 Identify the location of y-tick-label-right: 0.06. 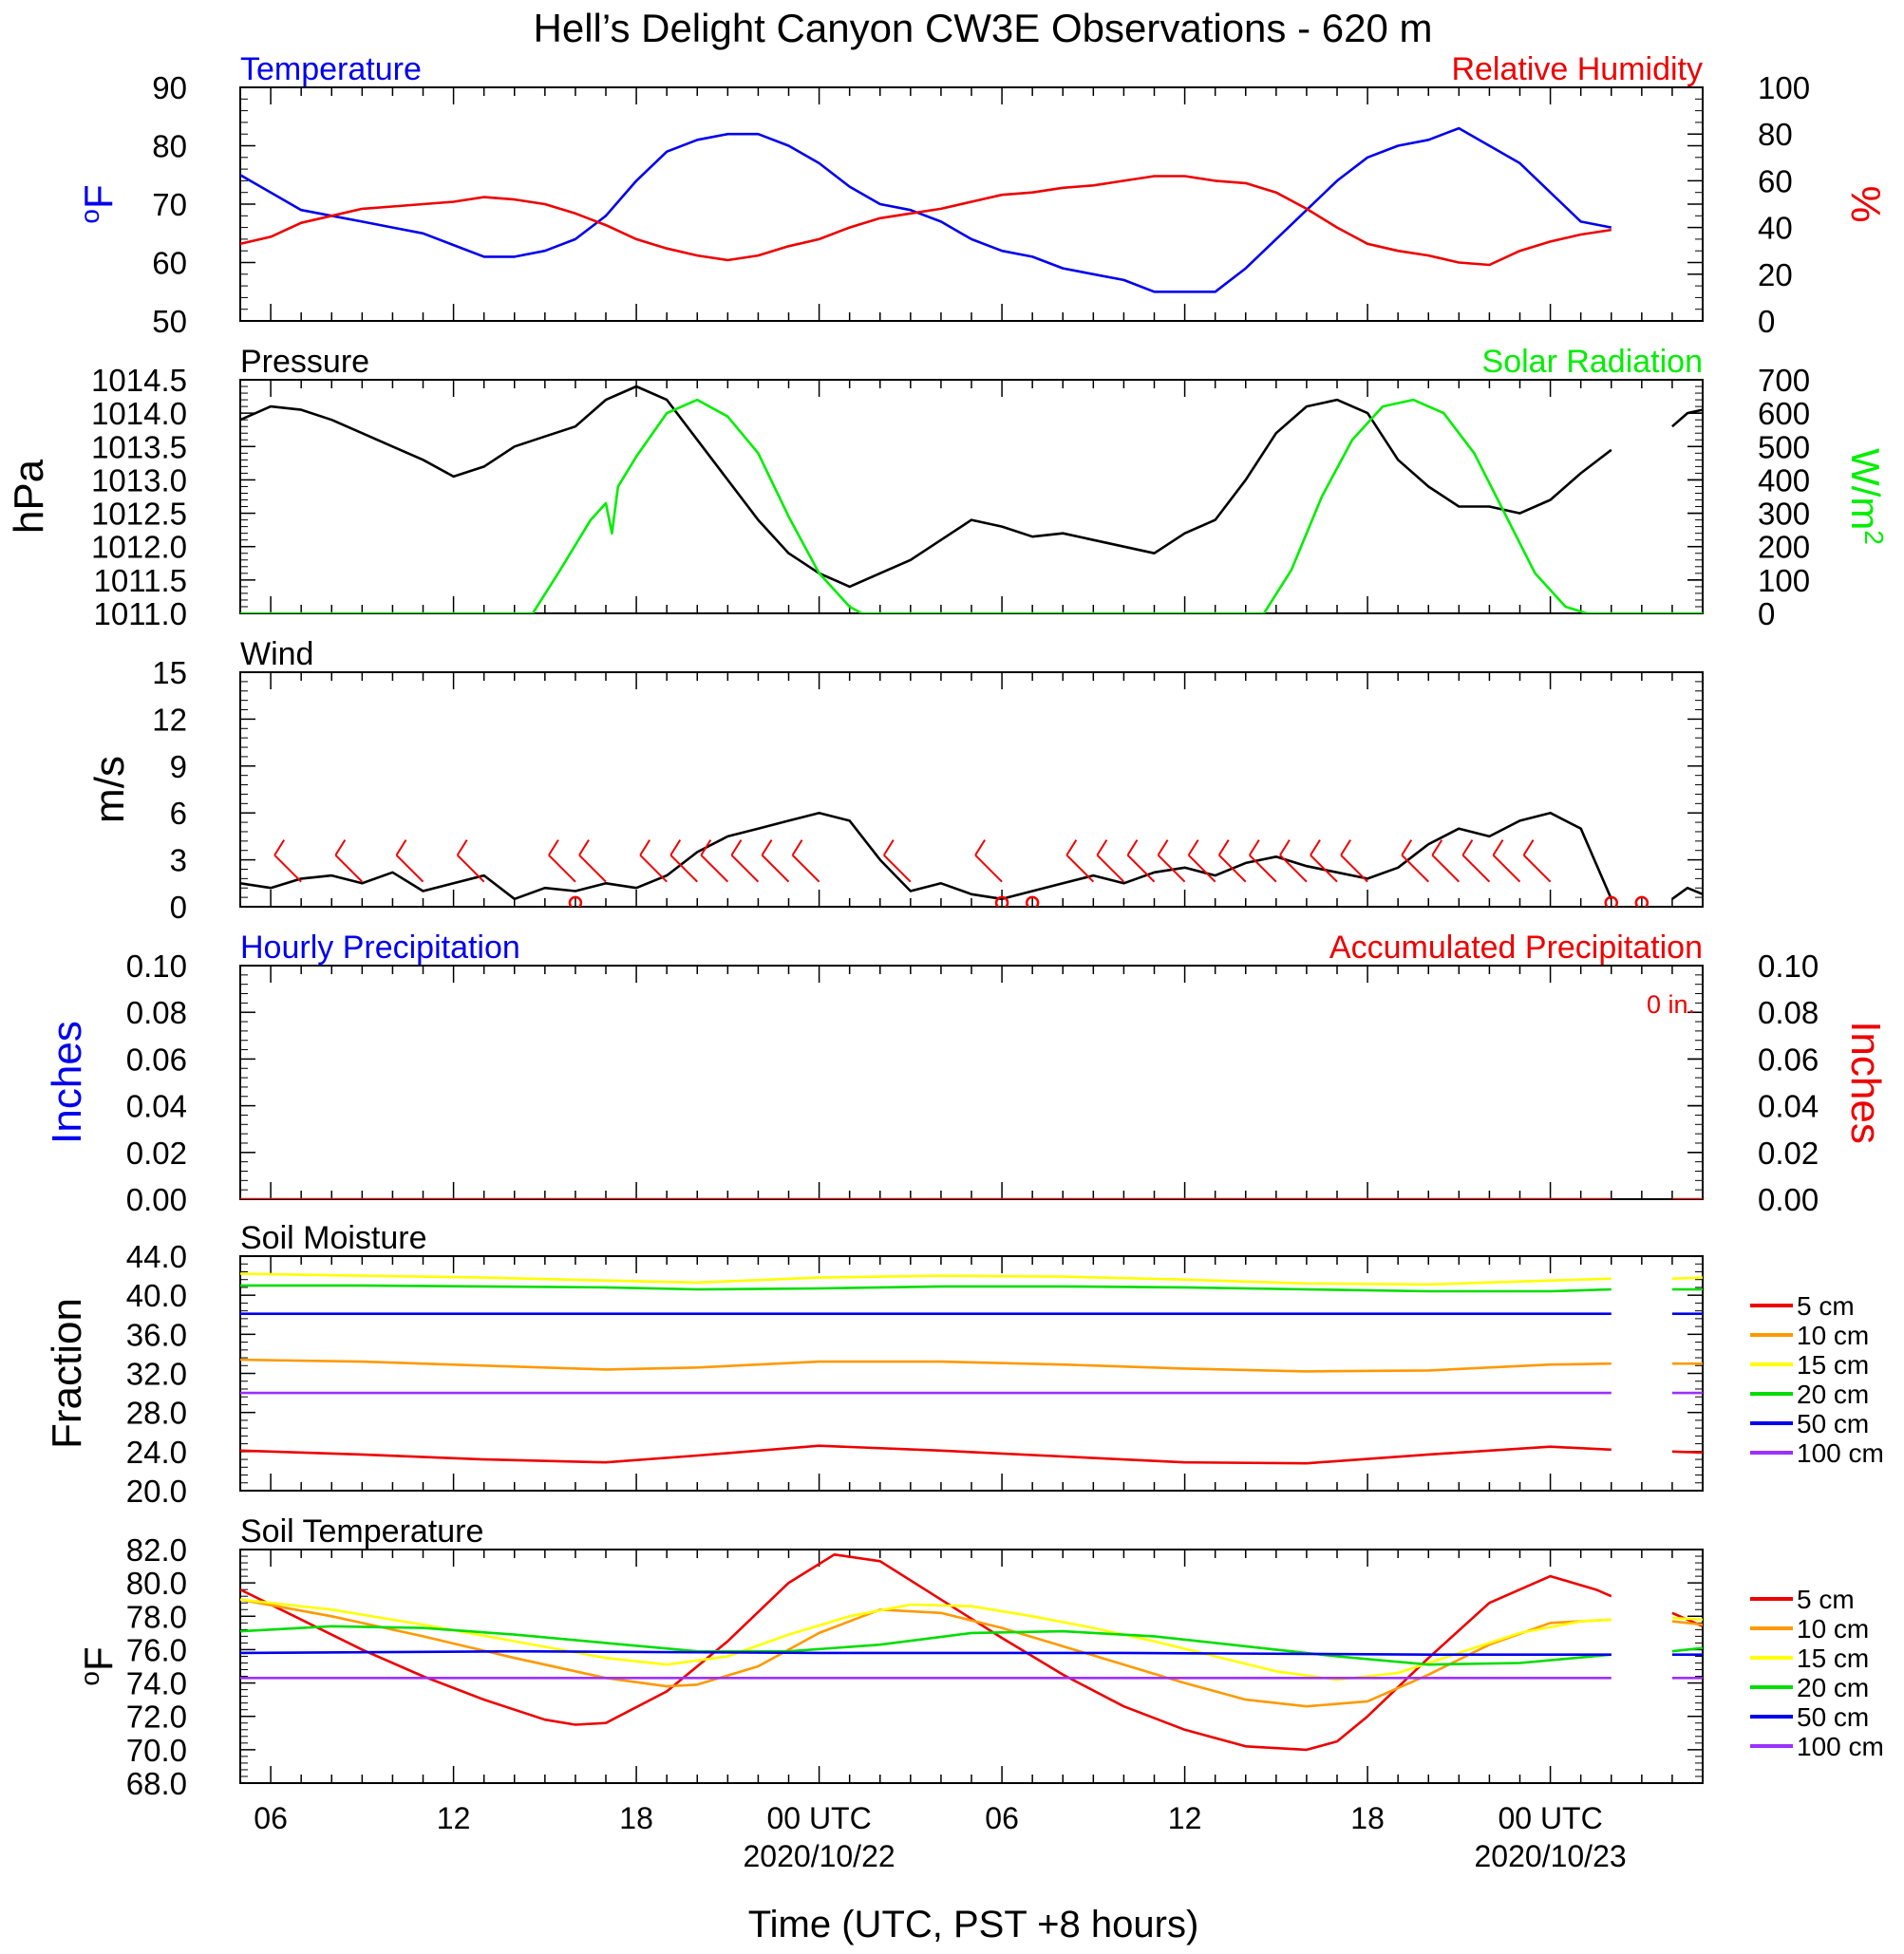
(1788, 1059).